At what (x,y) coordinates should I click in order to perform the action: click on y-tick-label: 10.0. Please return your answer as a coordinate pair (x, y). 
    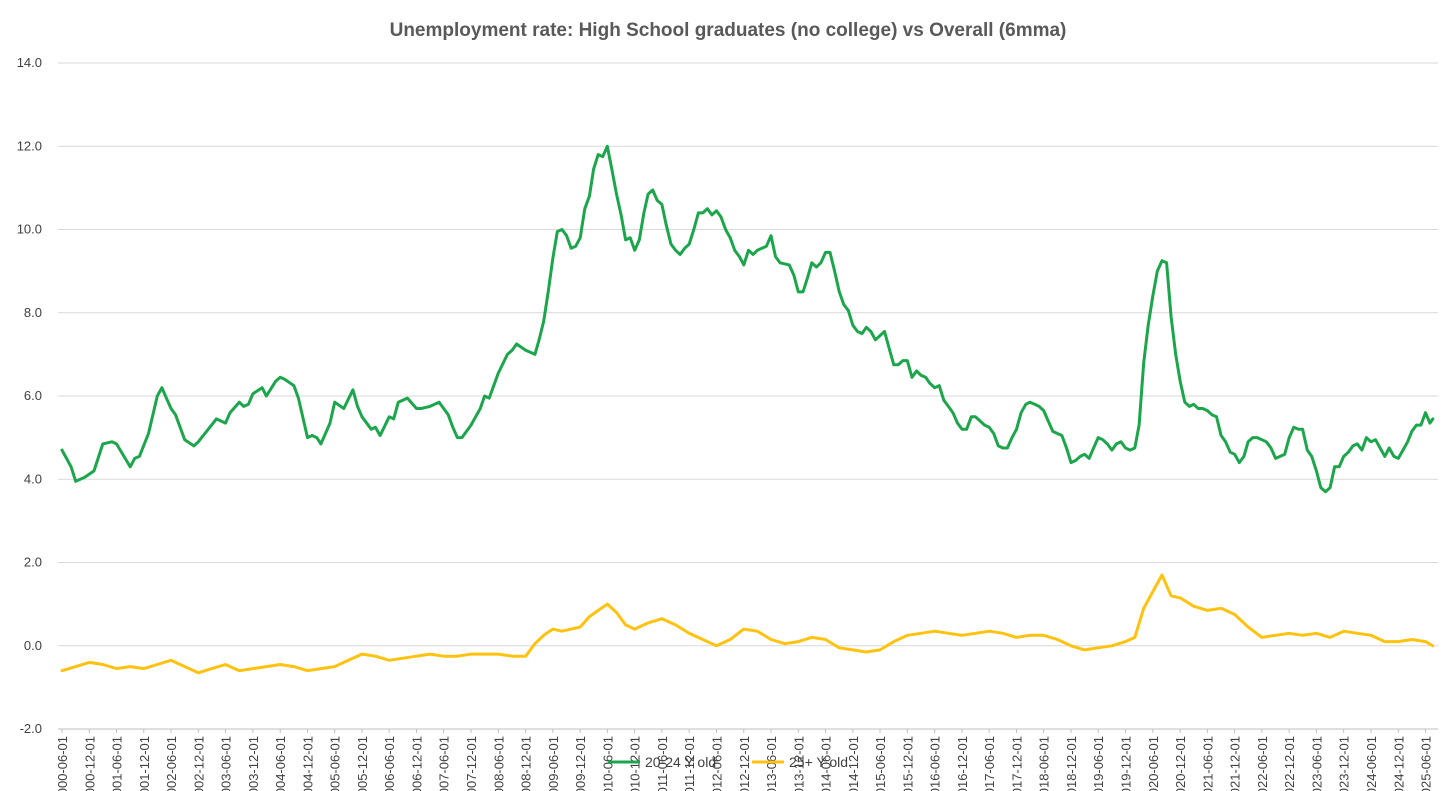
    Looking at the image, I should click on (29, 229).